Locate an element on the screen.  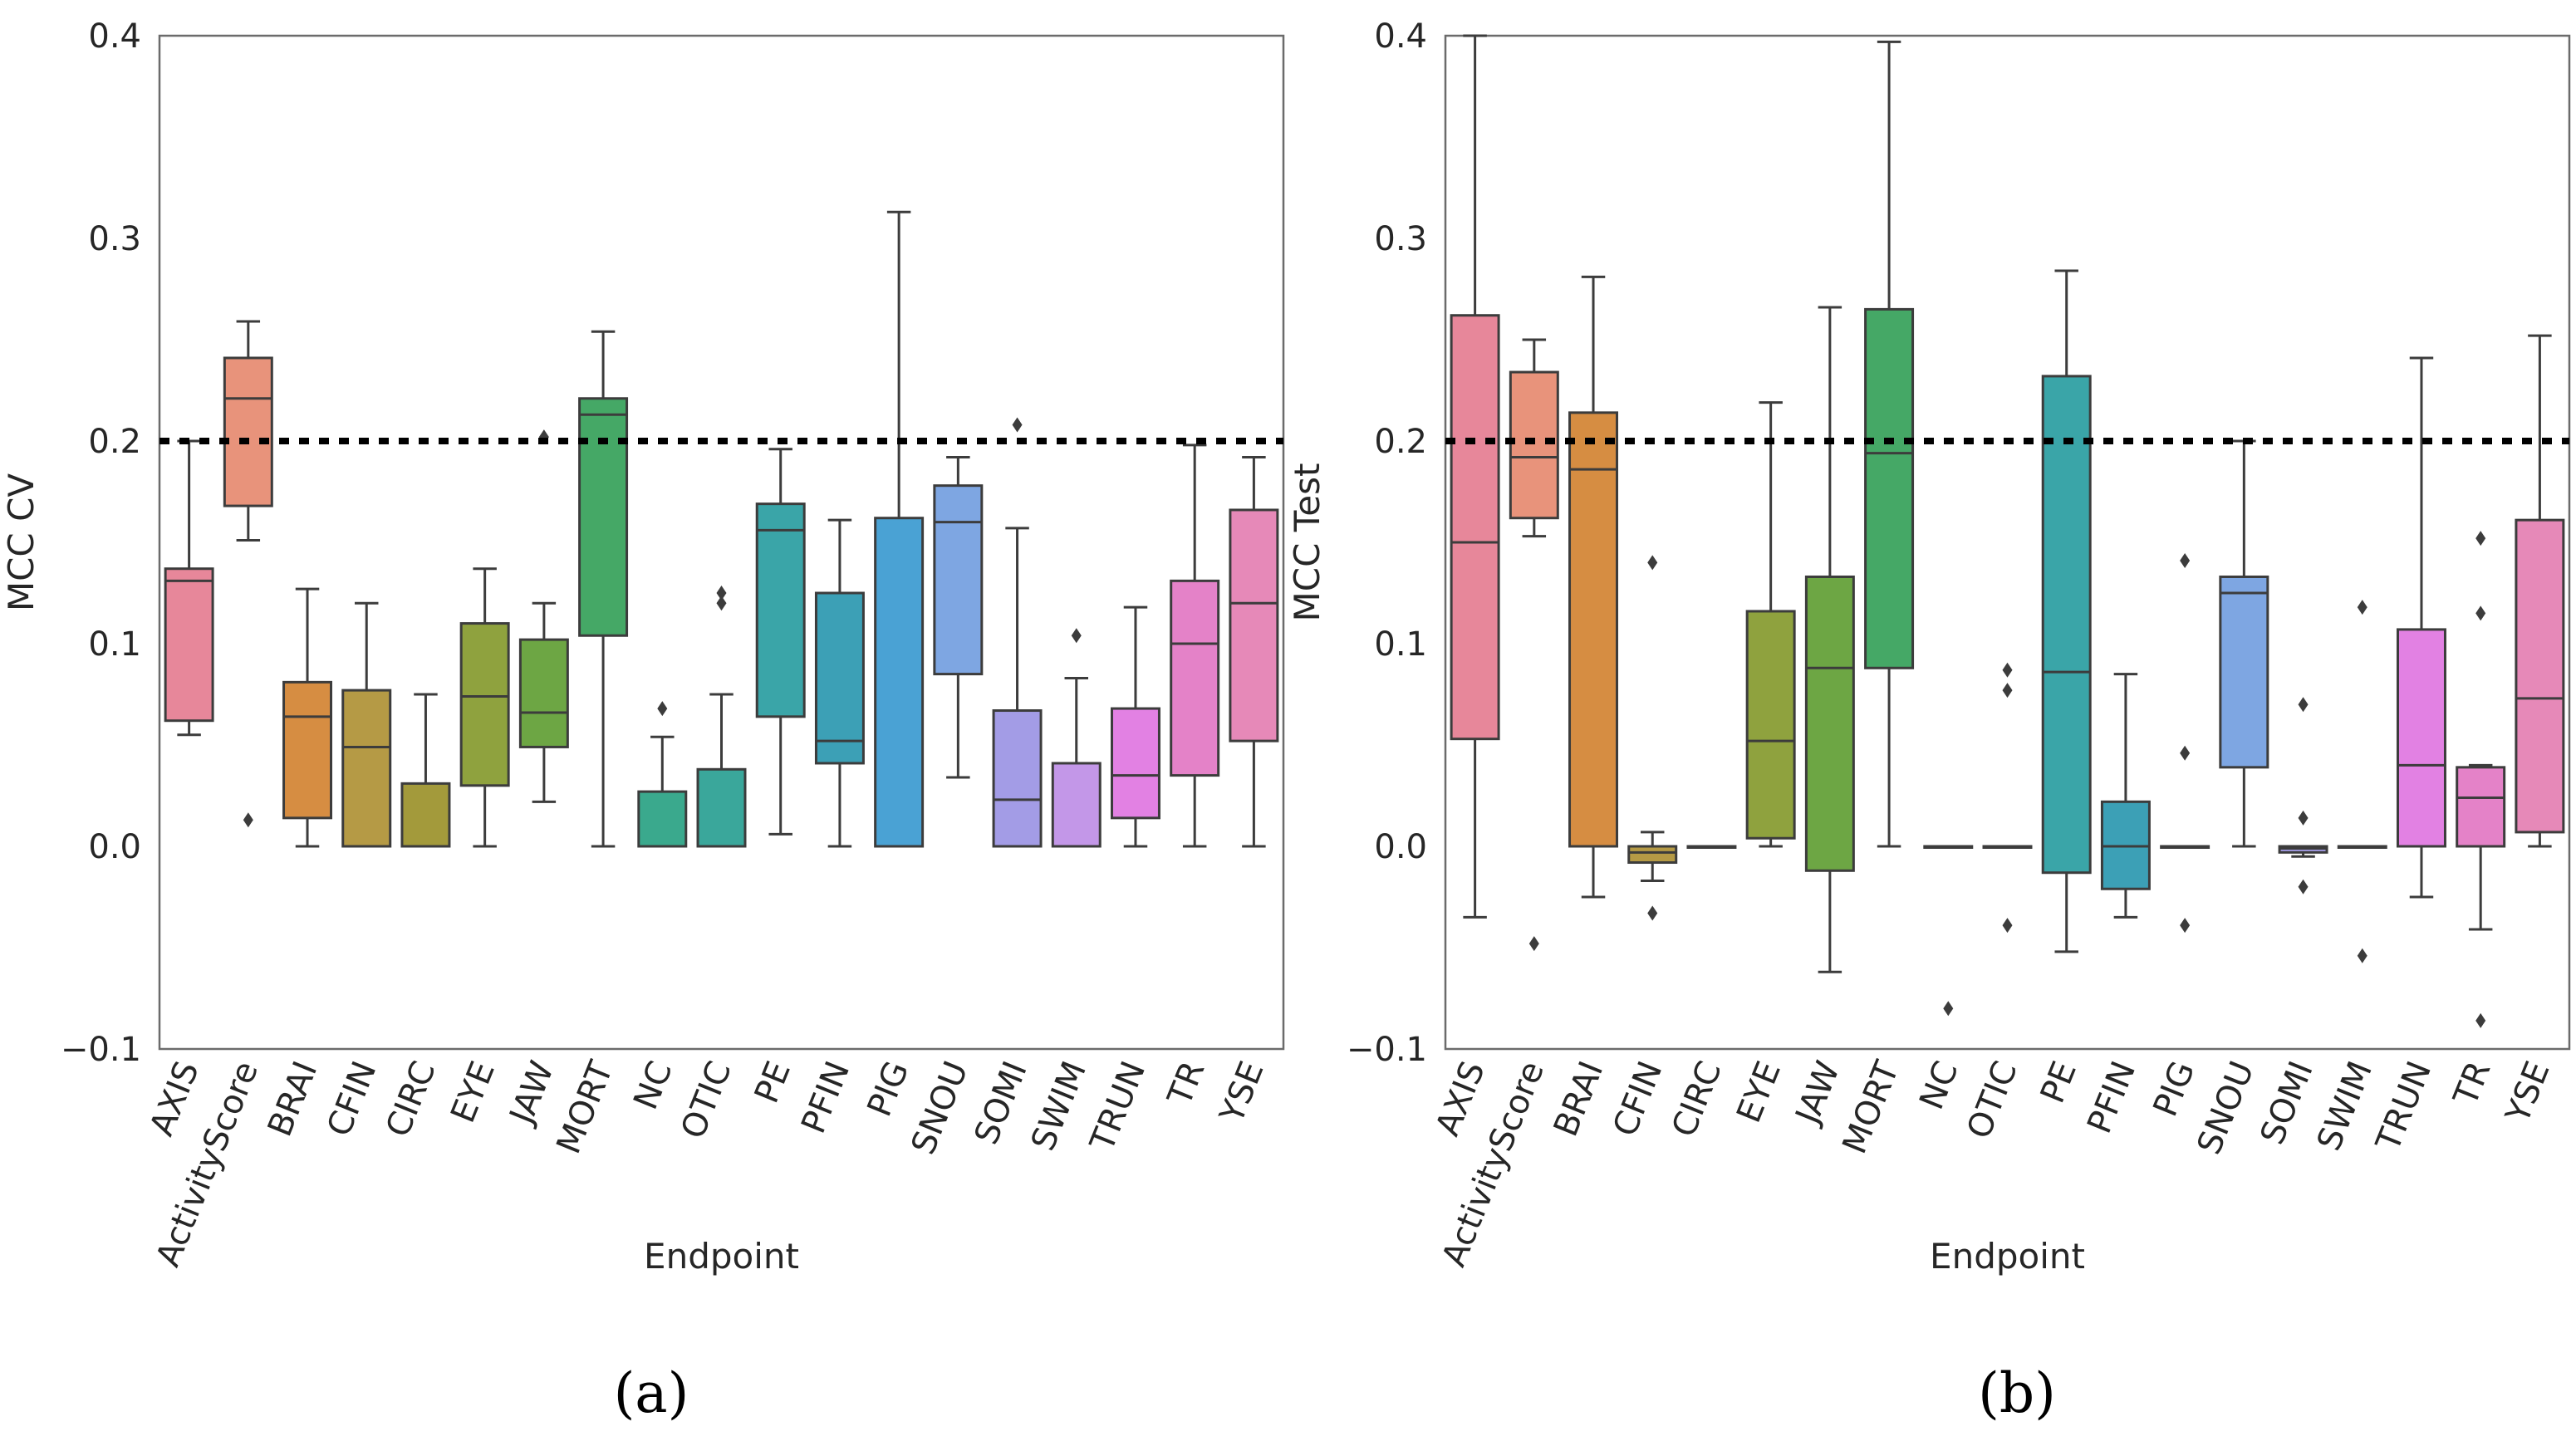
x-tick-label: JAW is located at coordinates (532, 1093).